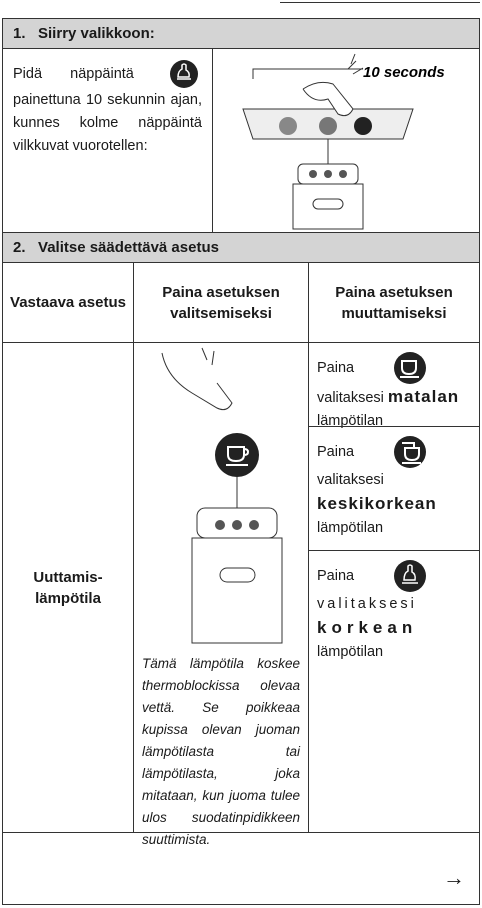  Describe the element at coordinates (241, 33) in the screenshot. I see `step1-header: 1. Siirry valikkoon:` at that location.